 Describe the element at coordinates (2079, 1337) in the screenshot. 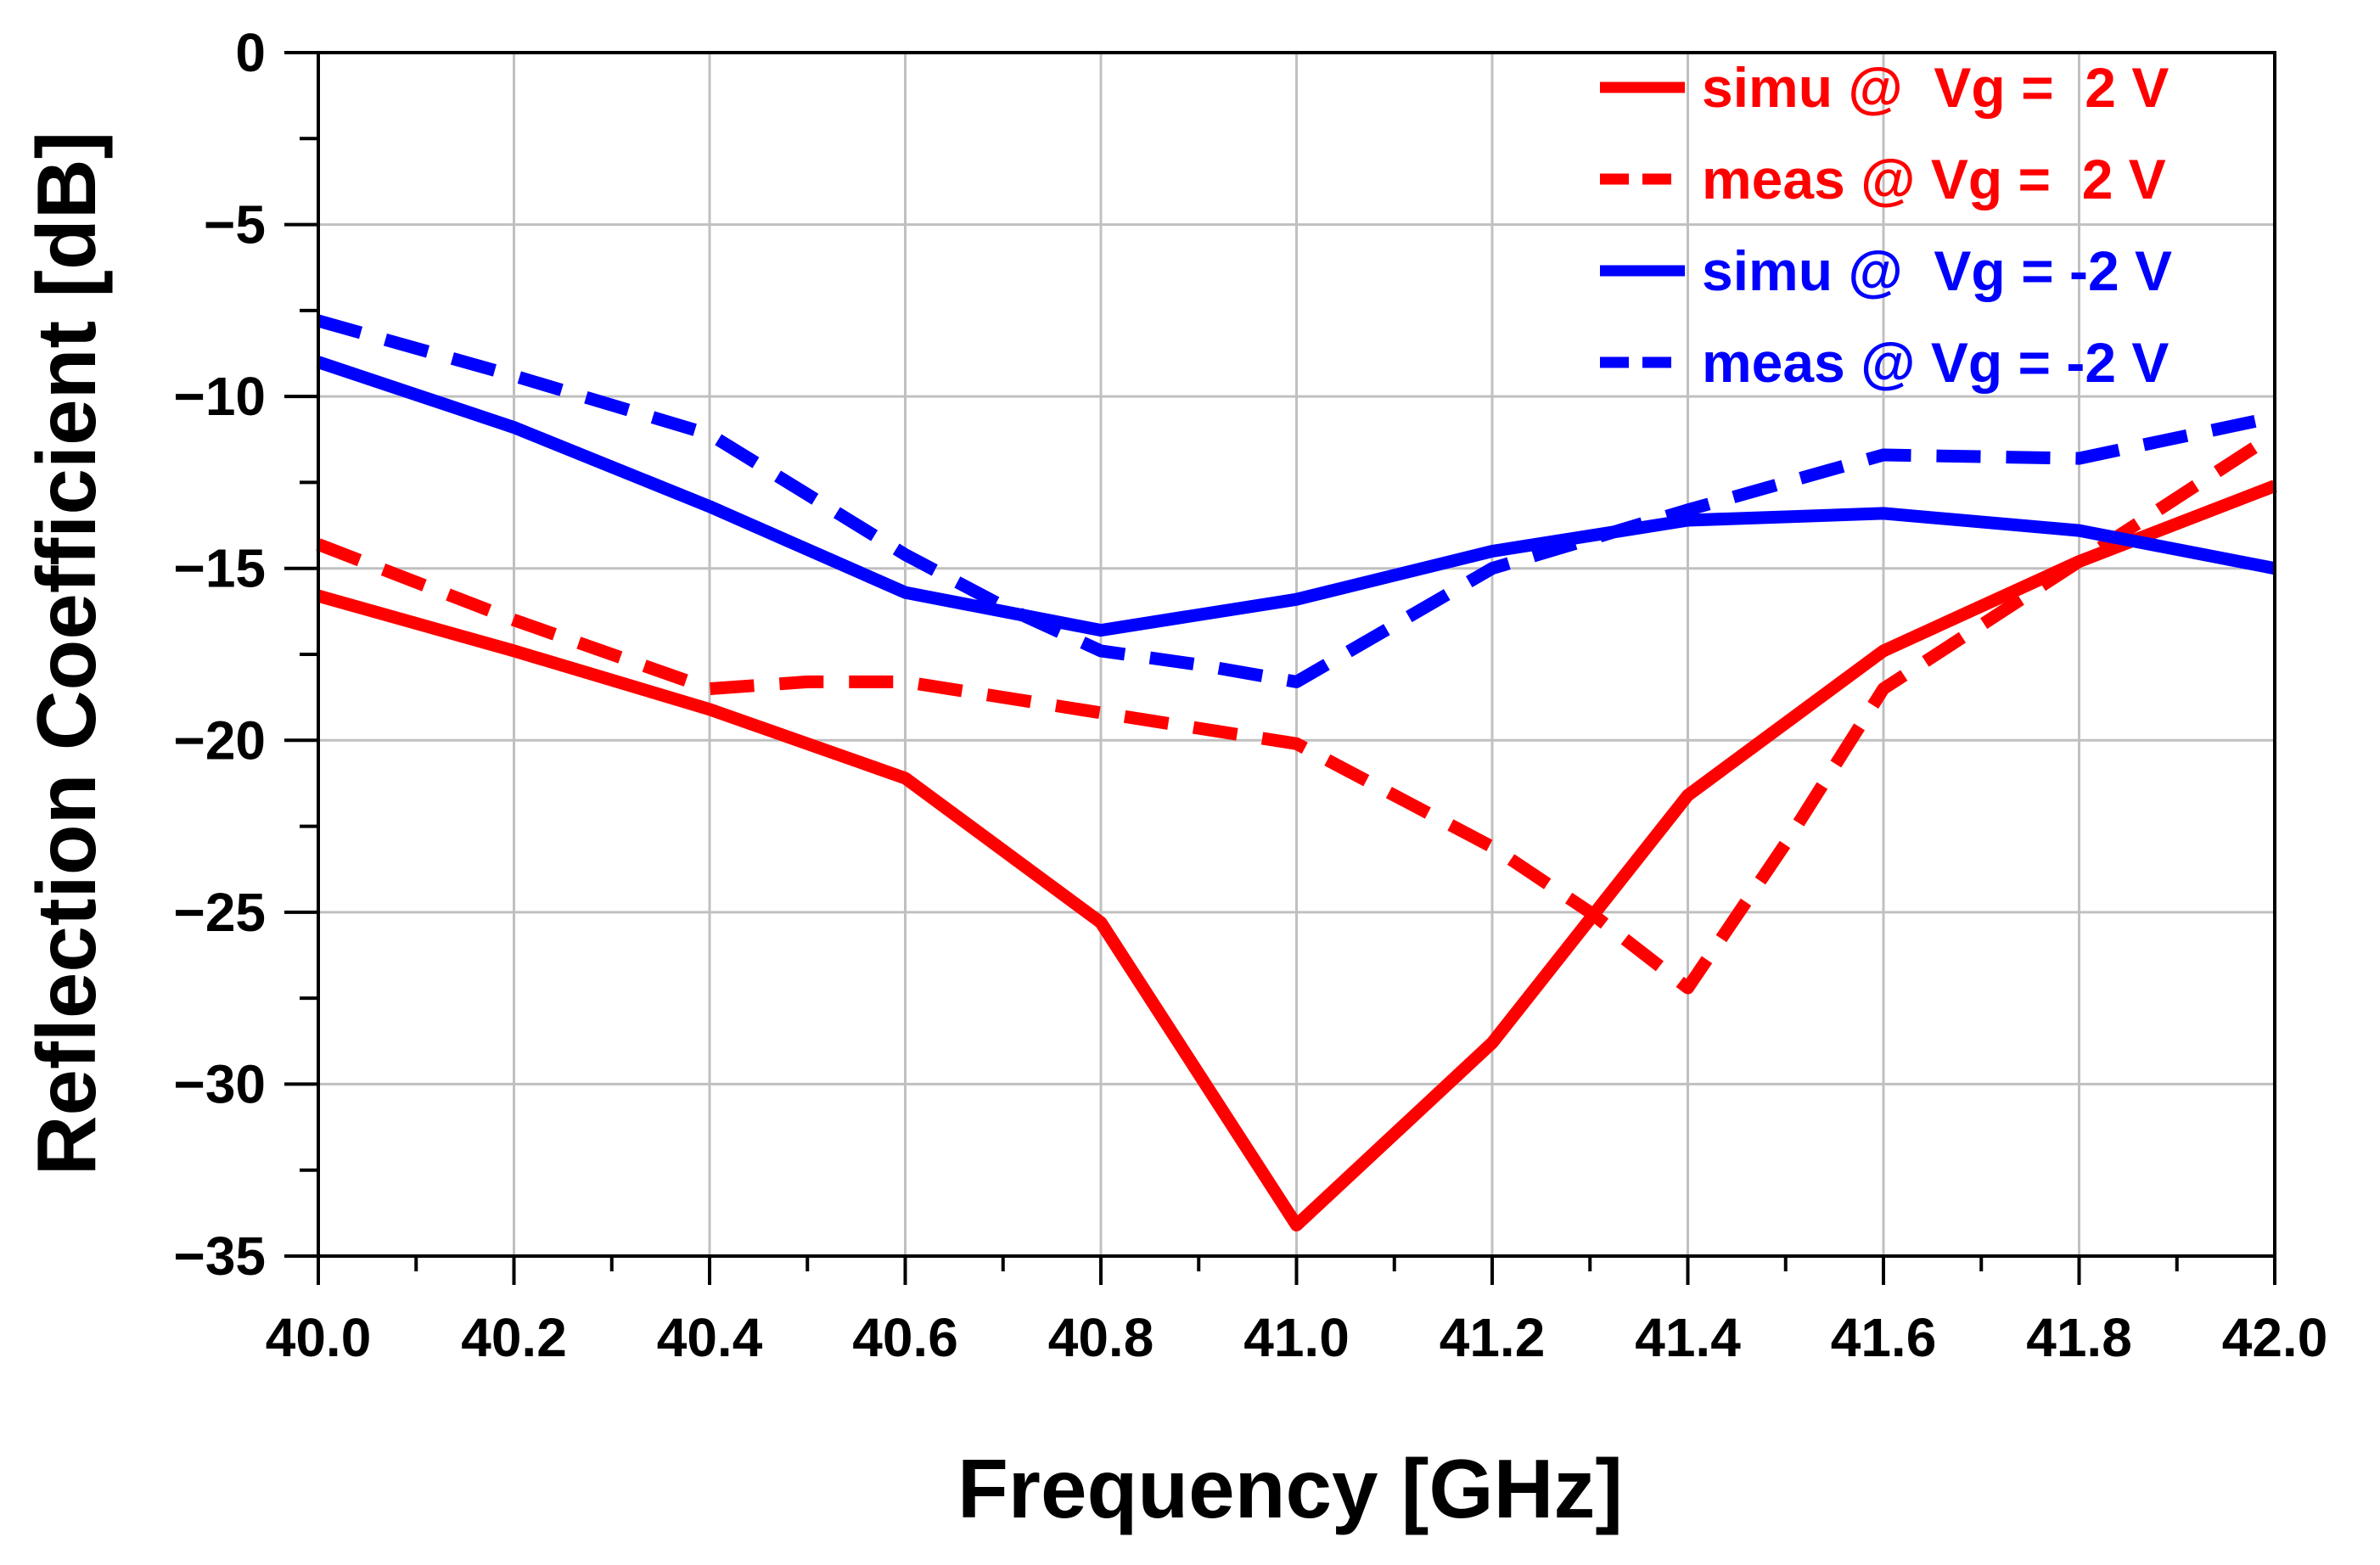

I see `x-tick-label: 41.8` at that location.